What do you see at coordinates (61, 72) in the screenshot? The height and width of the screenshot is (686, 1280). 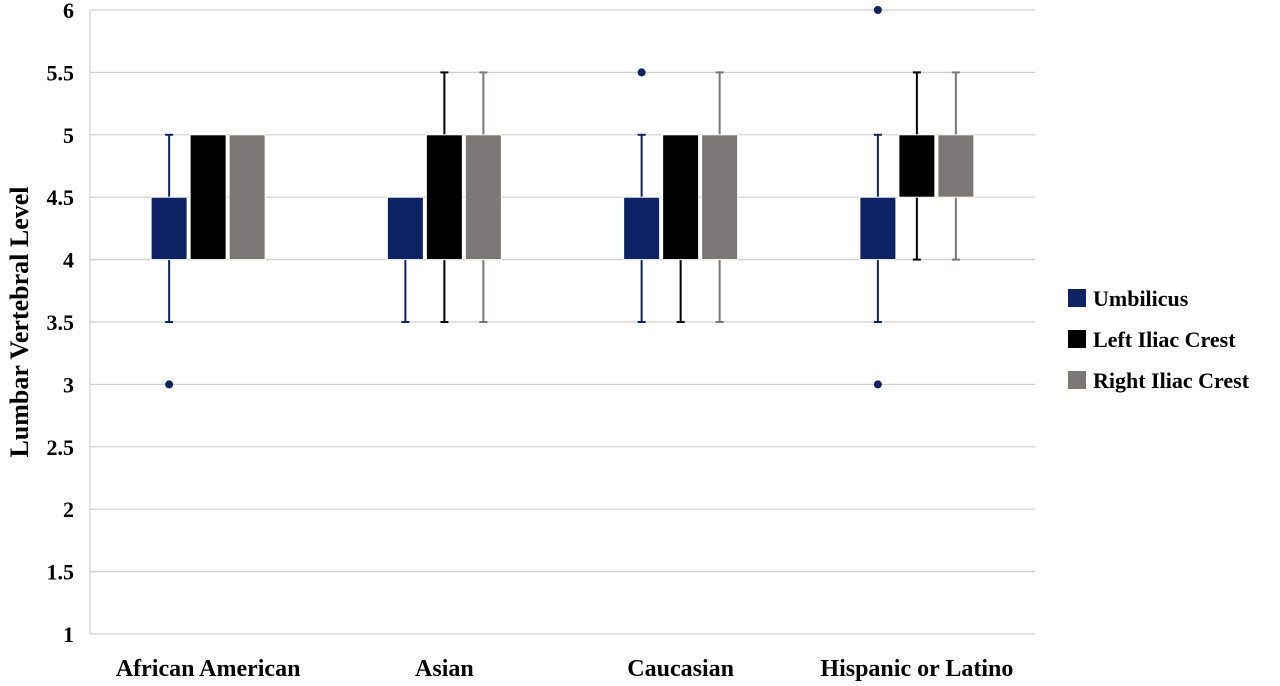 I see `y-tick-label: 5.5` at bounding box center [61, 72].